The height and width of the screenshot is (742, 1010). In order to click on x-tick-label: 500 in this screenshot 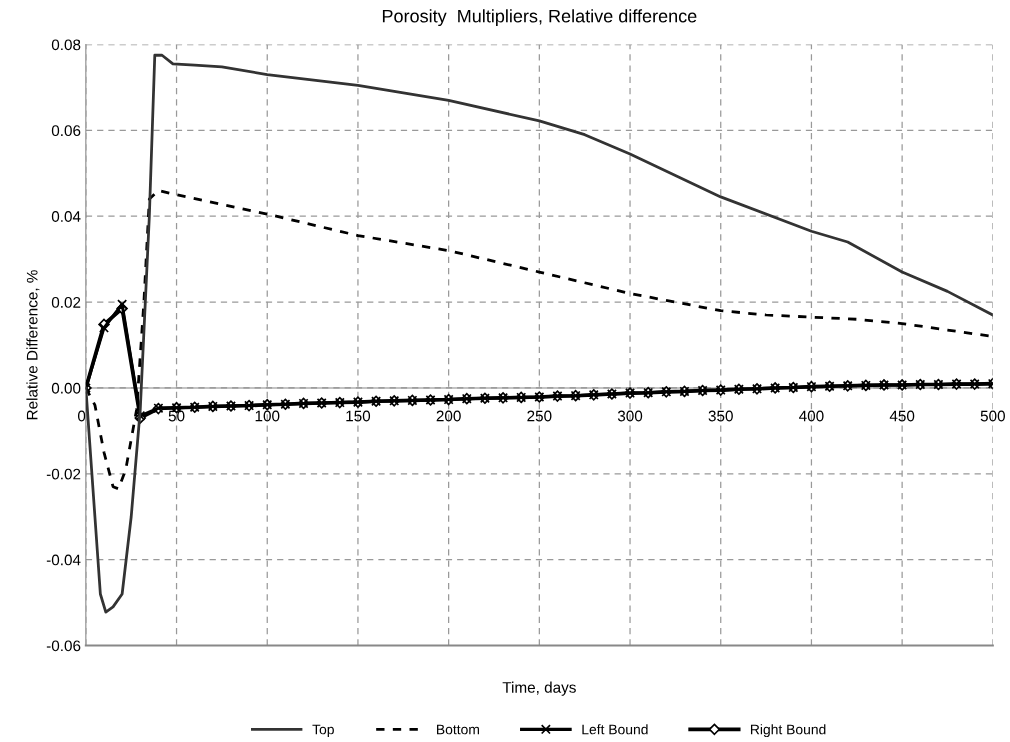, I will do `click(992, 416)`.